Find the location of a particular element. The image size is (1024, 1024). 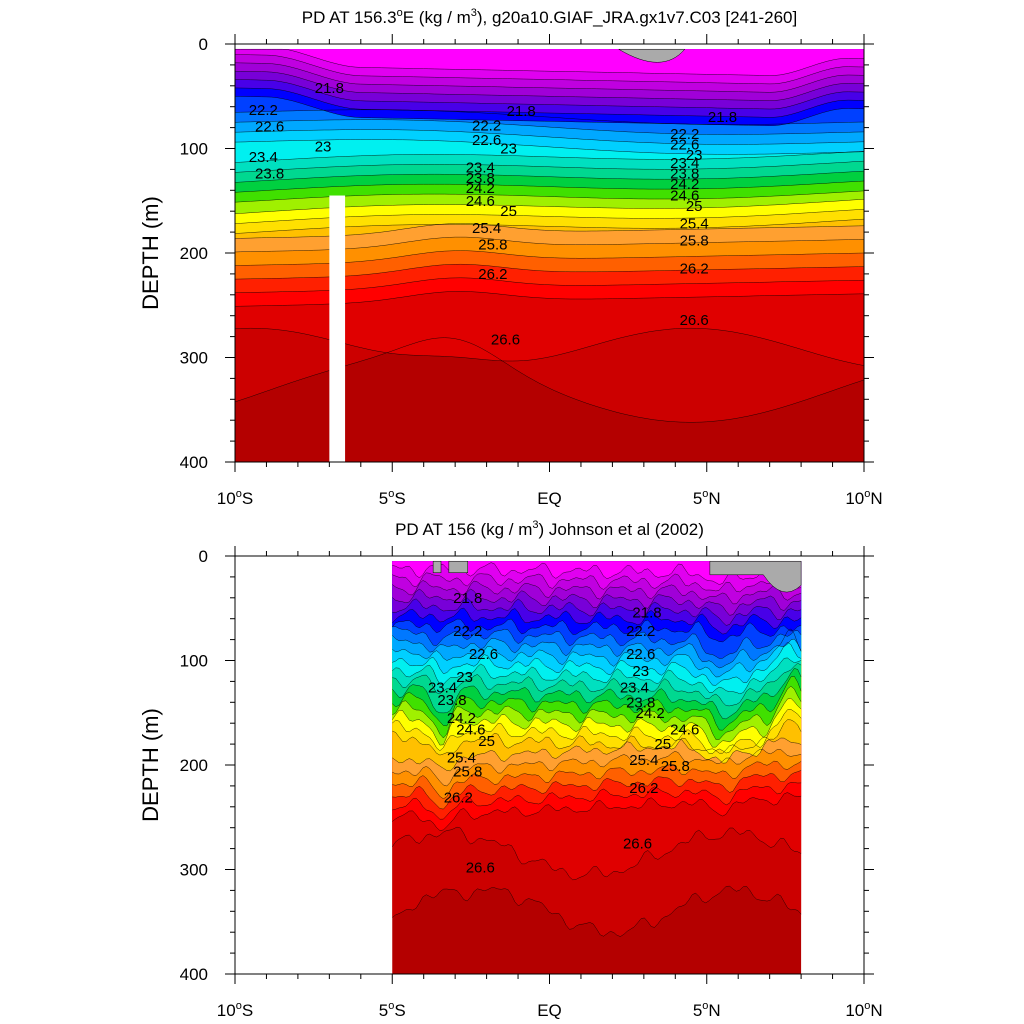

x-tick-label: 5oN is located at coordinates (707, 498).